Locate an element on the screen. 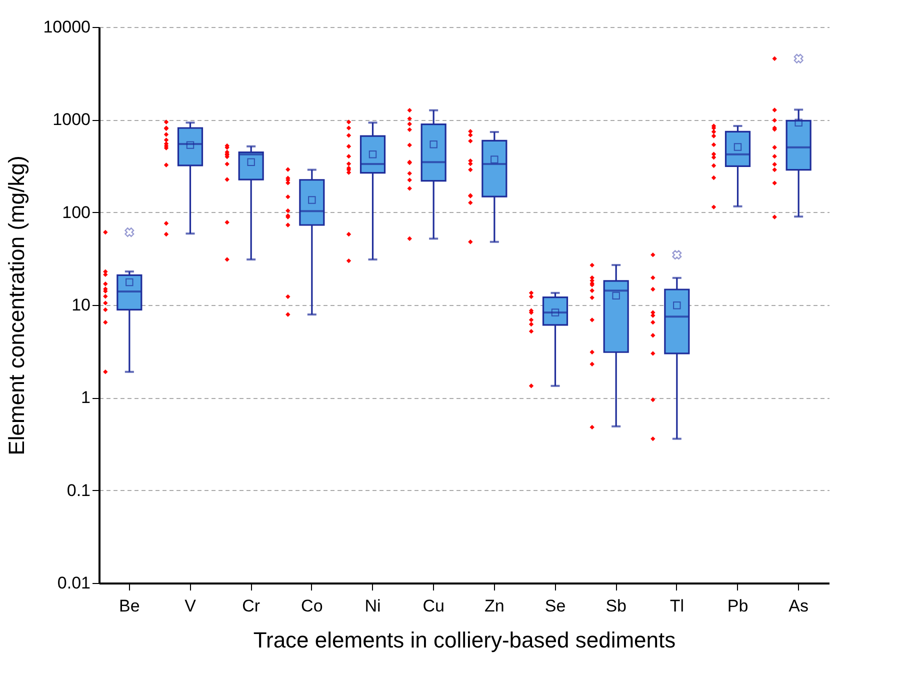  x-axis-title: Trace elements in colliery-based sediments is located at coordinates (464, 640).